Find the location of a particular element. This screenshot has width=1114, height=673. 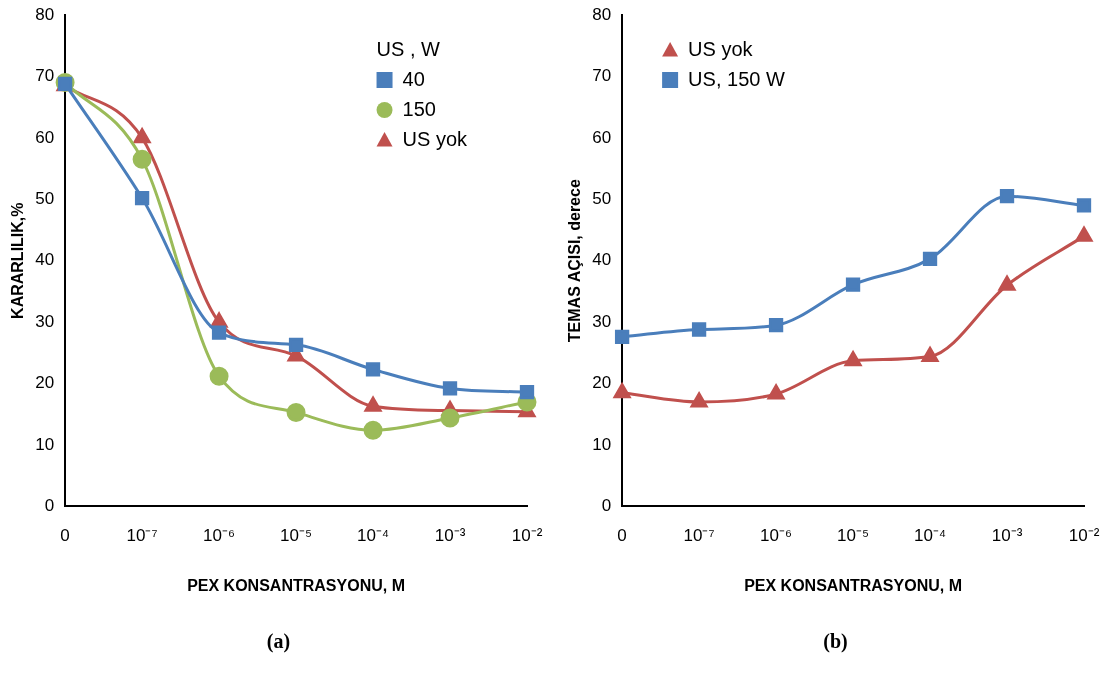

y-axis-title: KARARLILIK,% is located at coordinates (18, 260).